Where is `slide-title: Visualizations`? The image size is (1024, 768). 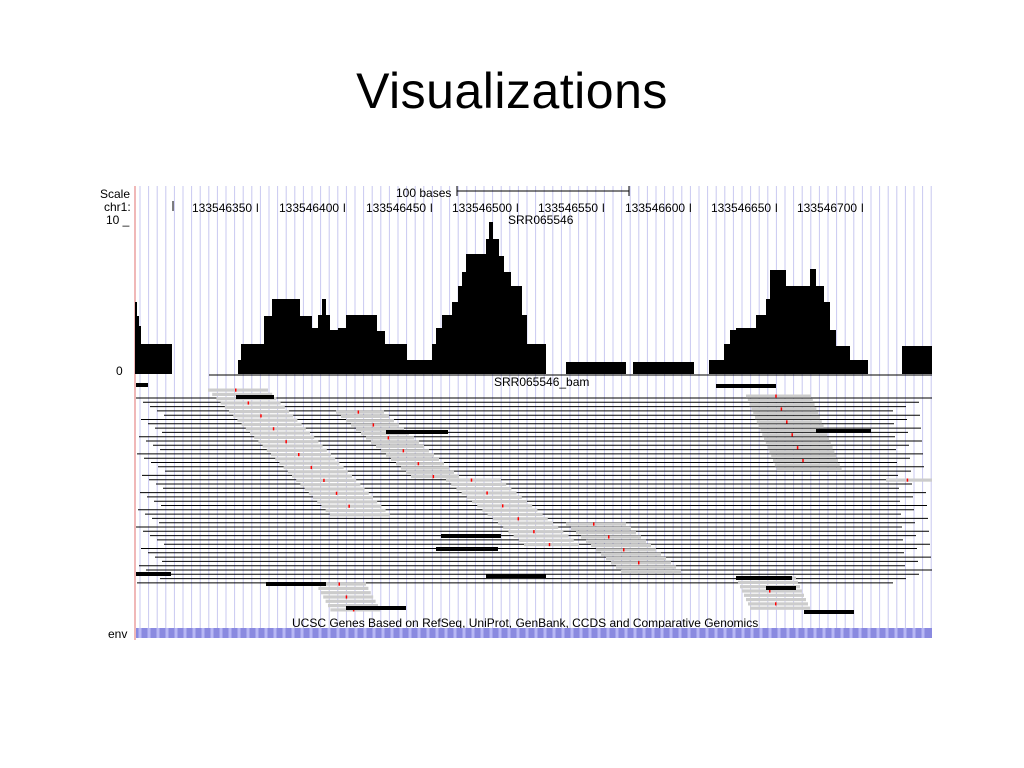 slide-title: Visualizations is located at coordinates (512, 91).